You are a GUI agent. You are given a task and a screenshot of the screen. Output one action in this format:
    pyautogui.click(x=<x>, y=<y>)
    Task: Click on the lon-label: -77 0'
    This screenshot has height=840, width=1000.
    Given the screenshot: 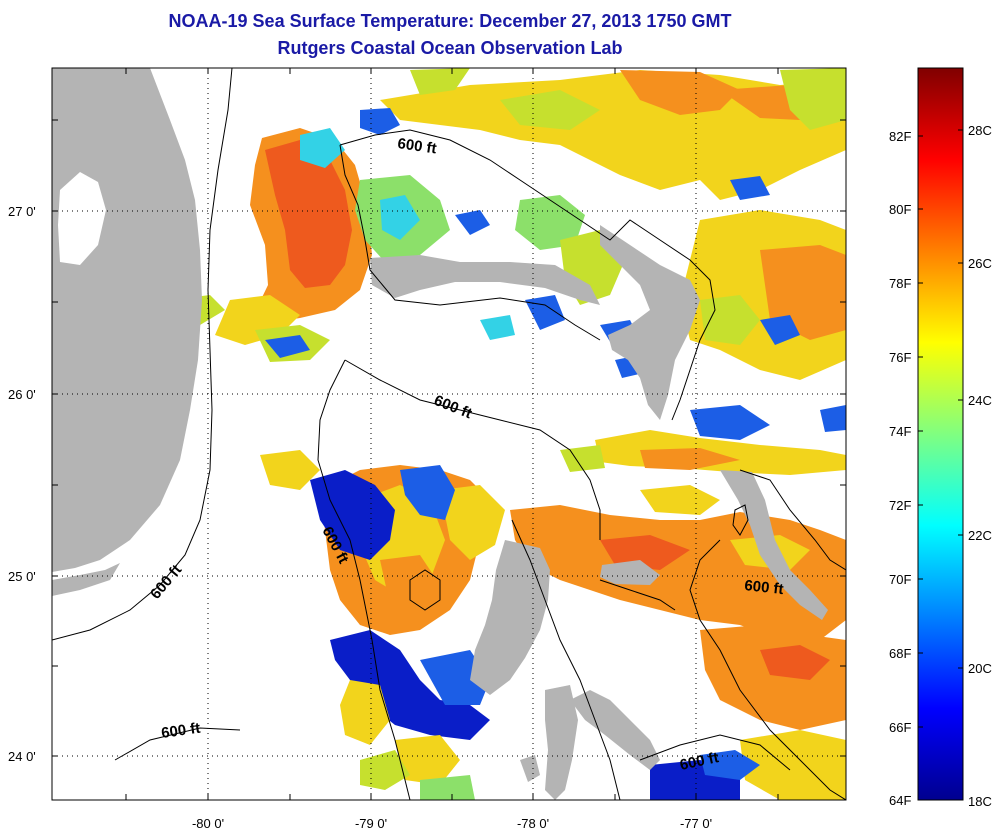 What is the action you would take?
    pyautogui.click(x=696, y=823)
    